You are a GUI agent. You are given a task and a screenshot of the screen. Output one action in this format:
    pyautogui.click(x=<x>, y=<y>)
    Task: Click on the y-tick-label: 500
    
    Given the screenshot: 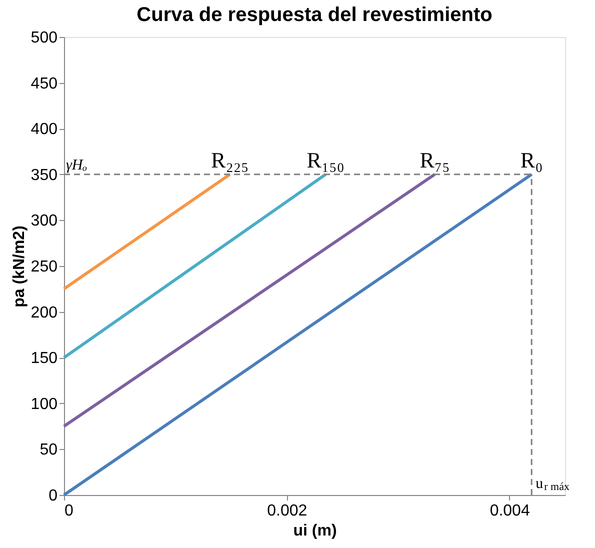 What is the action you would take?
    pyautogui.click(x=44, y=38)
    